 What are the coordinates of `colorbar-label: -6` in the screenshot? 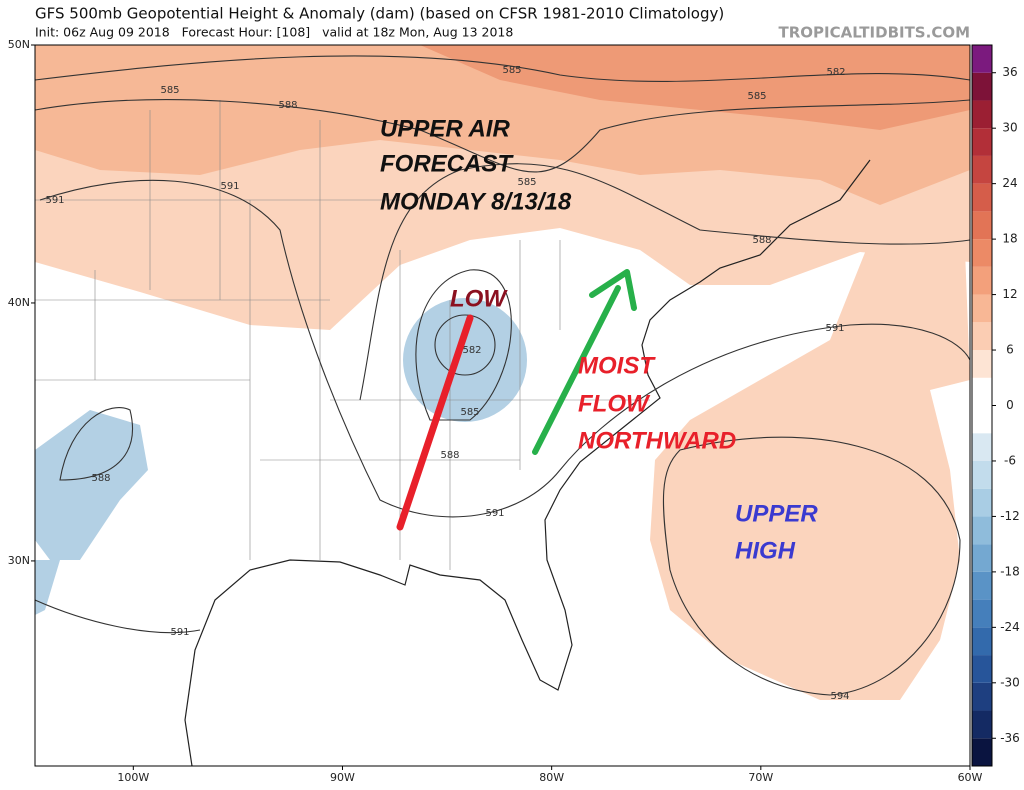 It's located at (1010, 460).